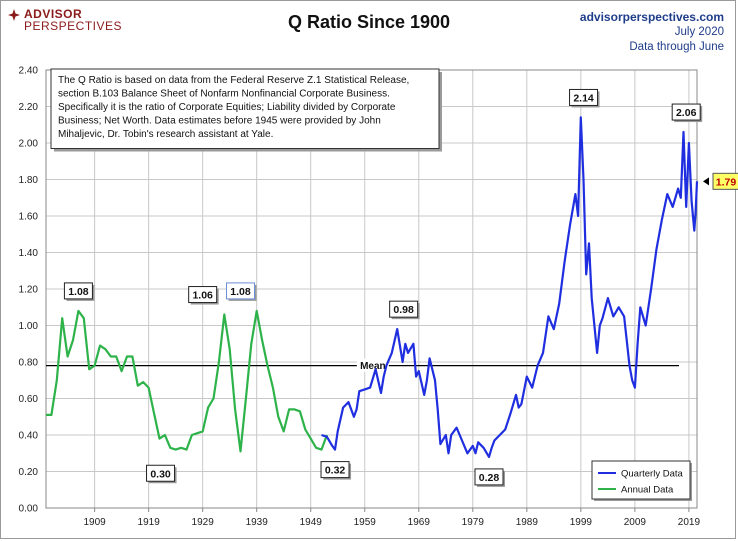  Describe the element at coordinates (689, 522) in the screenshot. I see `x-tick-label: 2019` at that location.